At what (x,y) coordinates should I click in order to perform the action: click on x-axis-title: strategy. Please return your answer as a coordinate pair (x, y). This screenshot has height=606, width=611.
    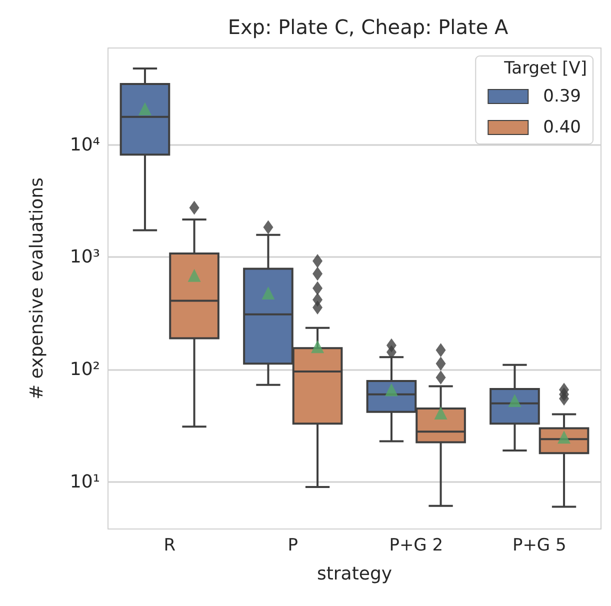
    Looking at the image, I should click on (354, 574).